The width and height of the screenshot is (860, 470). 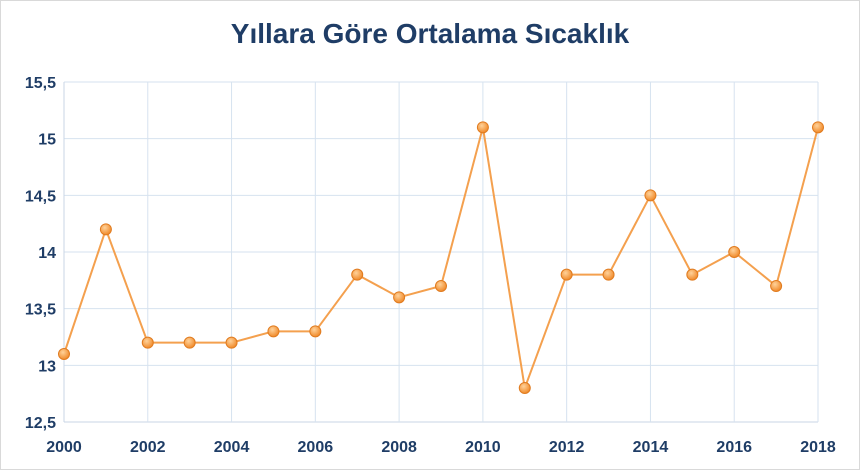 What do you see at coordinates (232, 447) in the screenshot?
I see `x-tick-label: 2004` at bounding box center [232, 447].